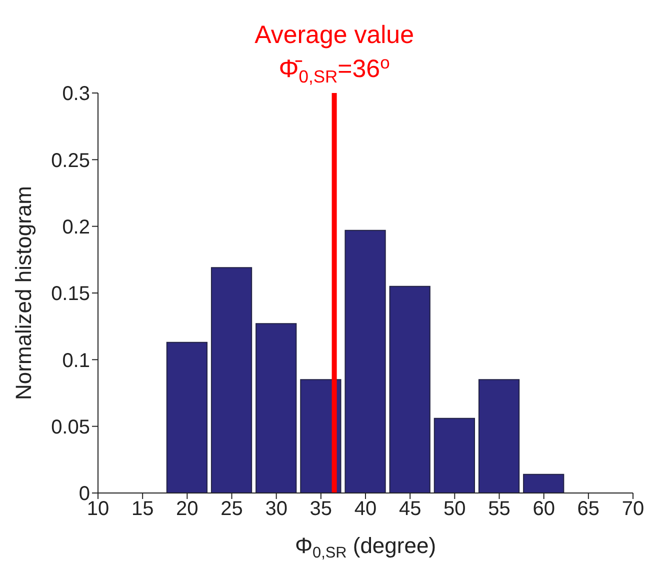 This screenshot has width=667, height=579. Describe the element at coordinates (365, 509) in the screenshot. I see `x-tick-label: 40` at that location.